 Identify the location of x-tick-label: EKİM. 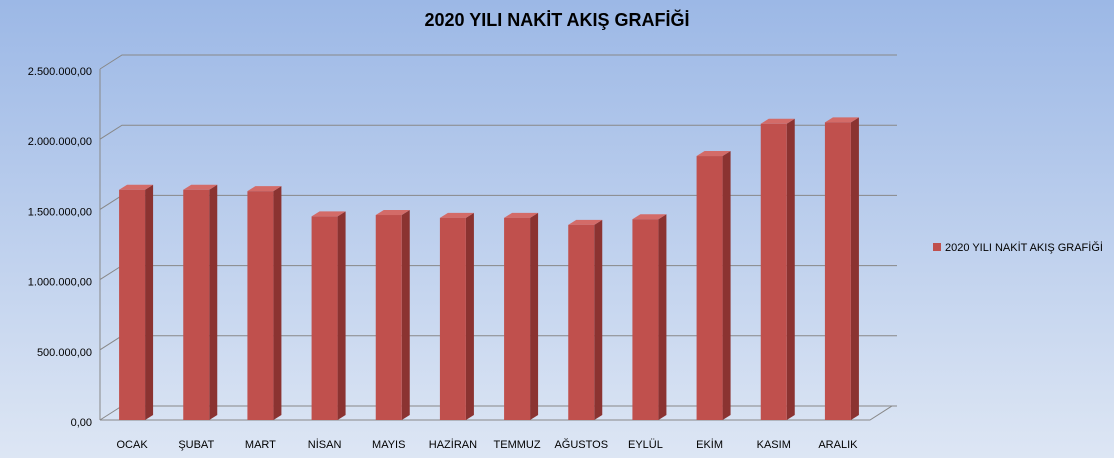
(709, 444).